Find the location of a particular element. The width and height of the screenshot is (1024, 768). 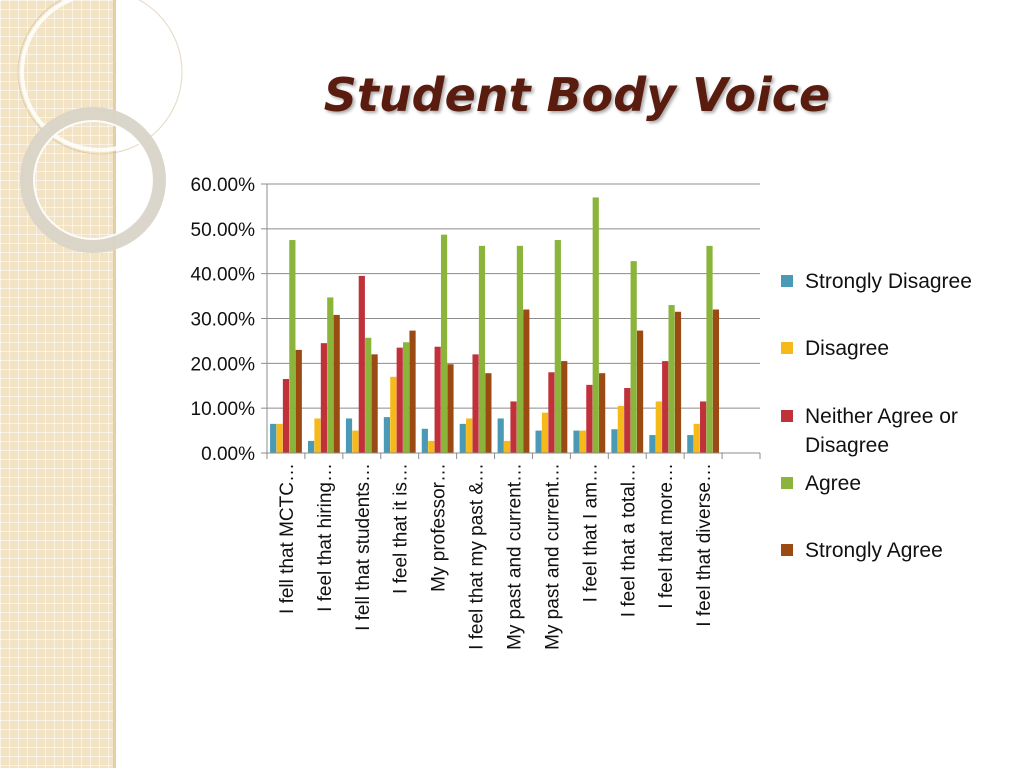

legend-label: Disagree is located at coordinates (847, 348).